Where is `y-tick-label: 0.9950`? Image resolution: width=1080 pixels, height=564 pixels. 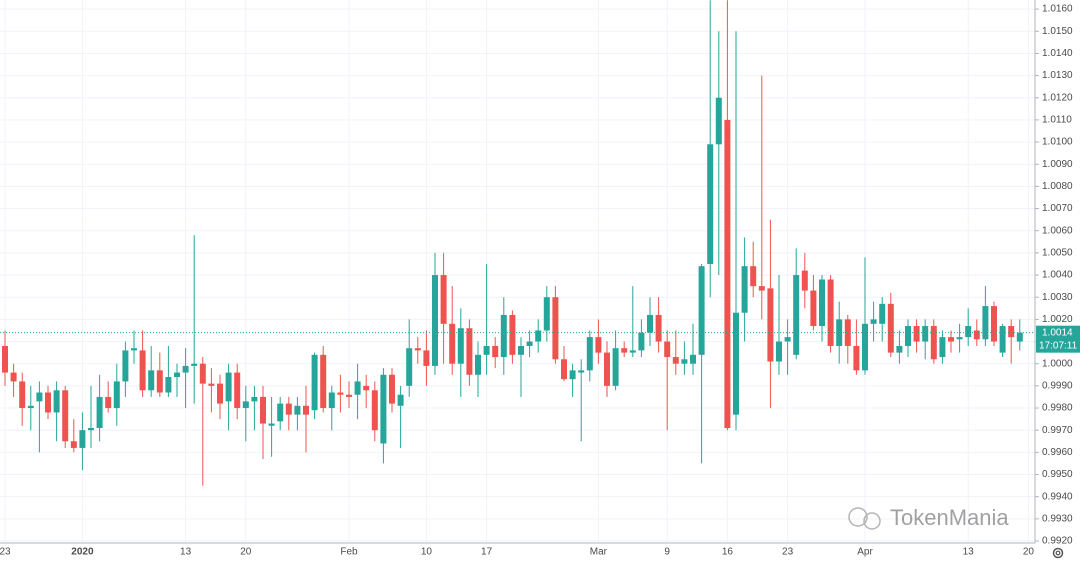 y-tick-label: 0.9950 is located at coordinates (1057, 474).